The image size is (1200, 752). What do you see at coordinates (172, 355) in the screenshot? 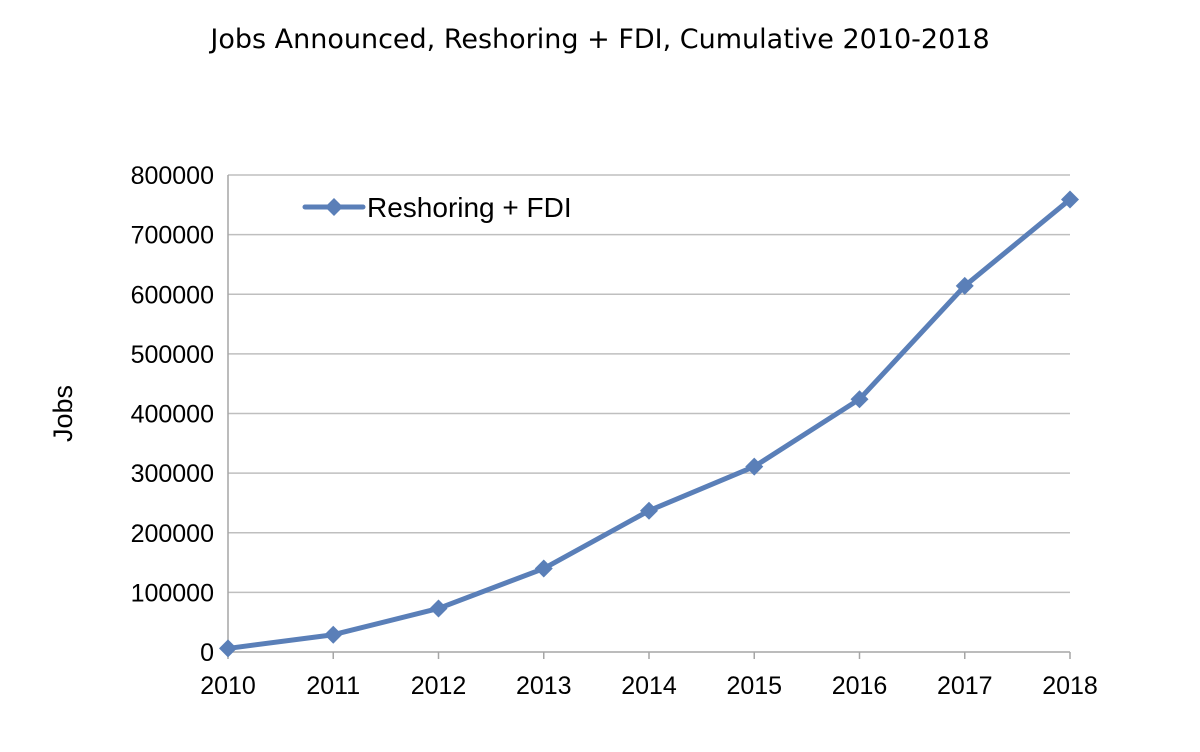
I see `y-tick-label: 500000` at bounding box center [172, 355].